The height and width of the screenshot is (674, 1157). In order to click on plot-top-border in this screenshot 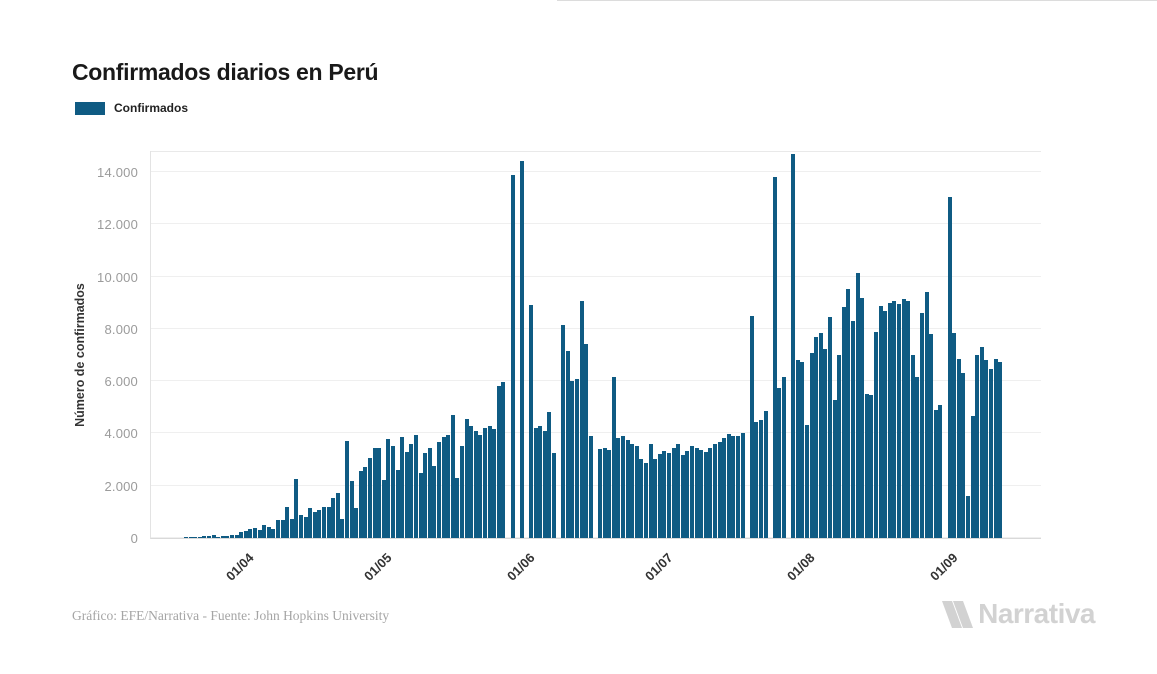, I will do `click(596, 151)`.